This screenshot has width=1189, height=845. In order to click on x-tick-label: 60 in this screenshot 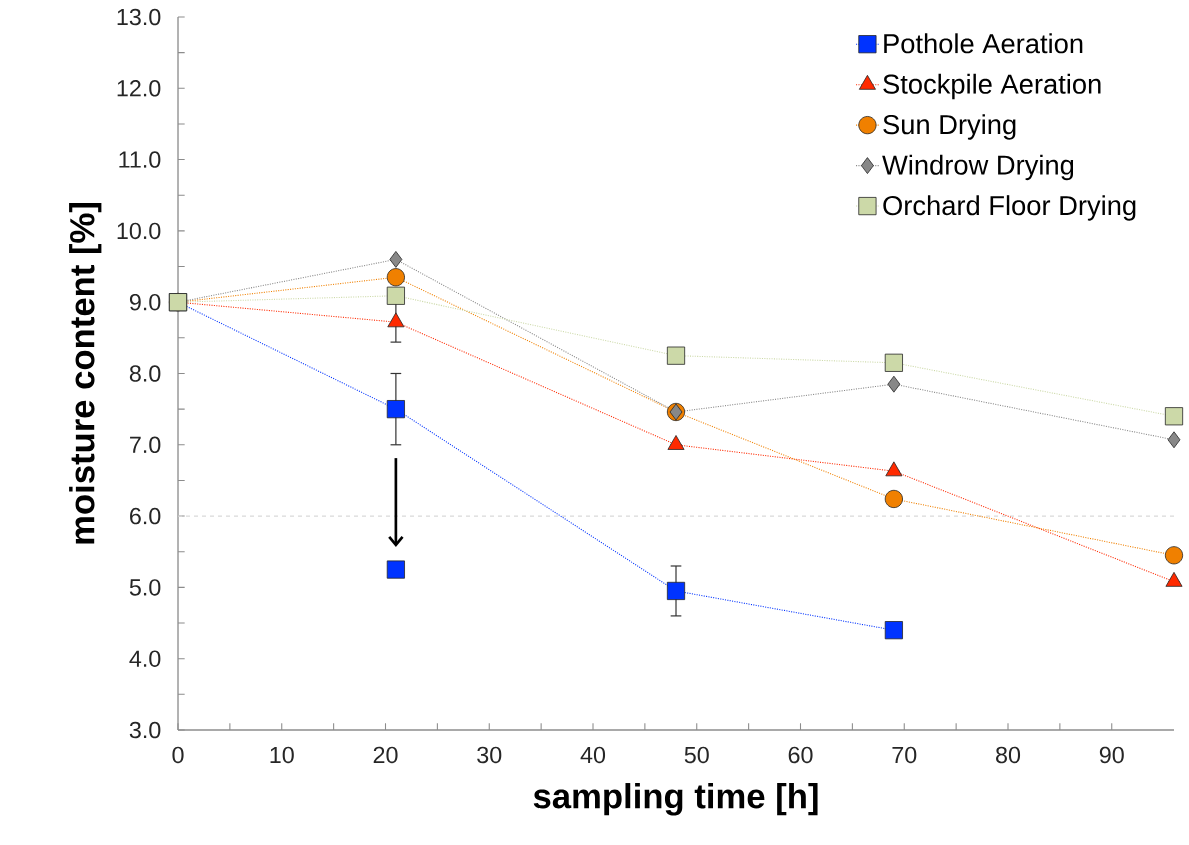, I will do `click(800, 755)`.